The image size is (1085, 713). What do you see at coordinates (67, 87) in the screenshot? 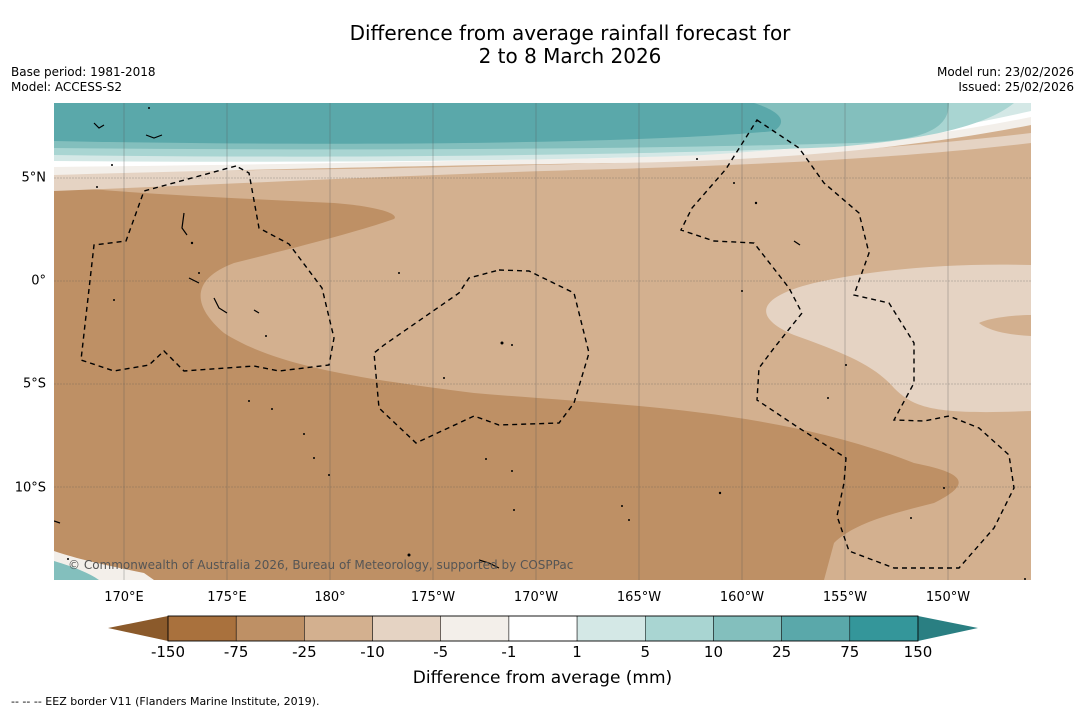
I see `model-name: Model: ACCESS-S2` at bounding box center [67, 87].